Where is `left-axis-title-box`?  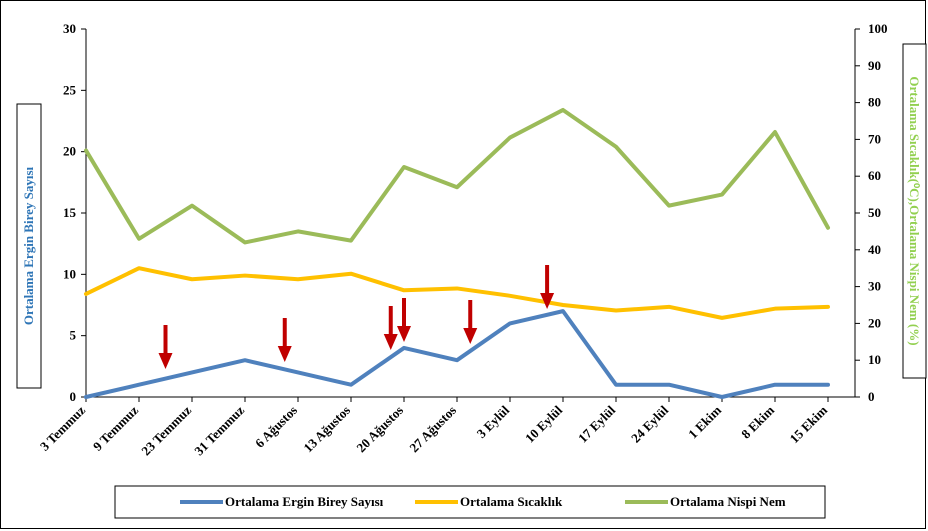 left-axis-title-box is located at coordinates (29, 246).